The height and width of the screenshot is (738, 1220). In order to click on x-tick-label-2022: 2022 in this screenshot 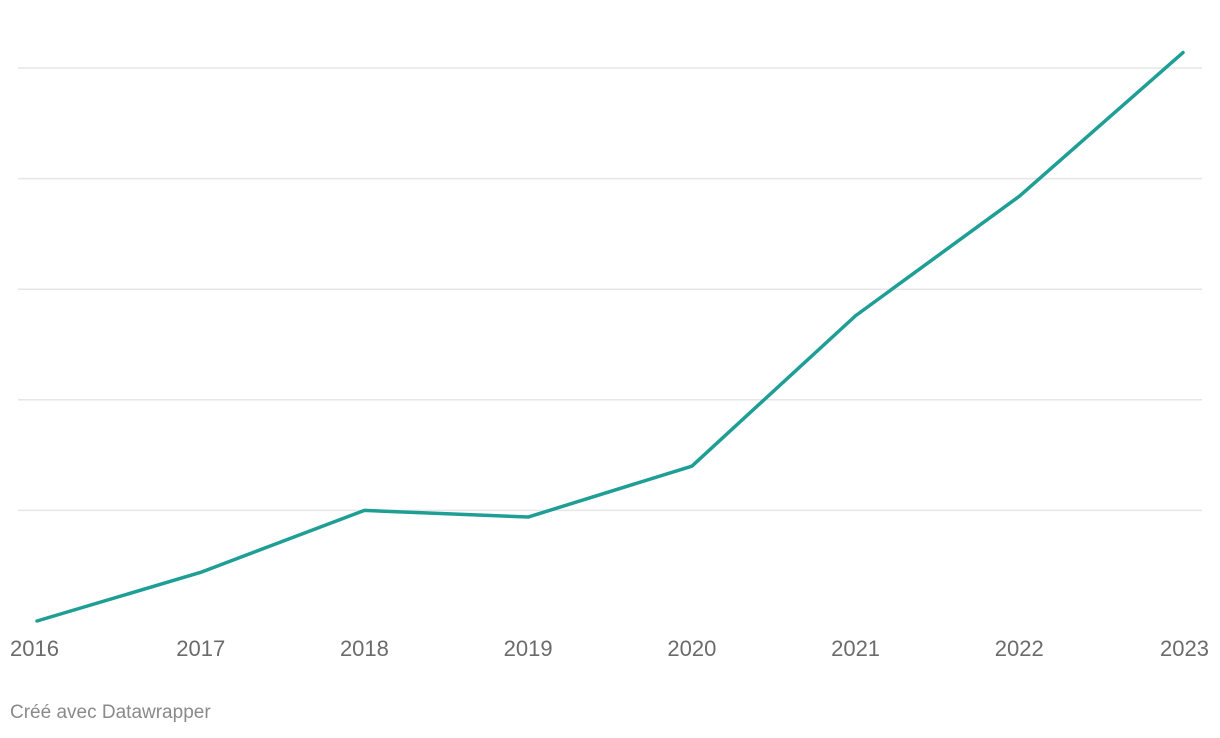, I will do `click(1019, 648)`.